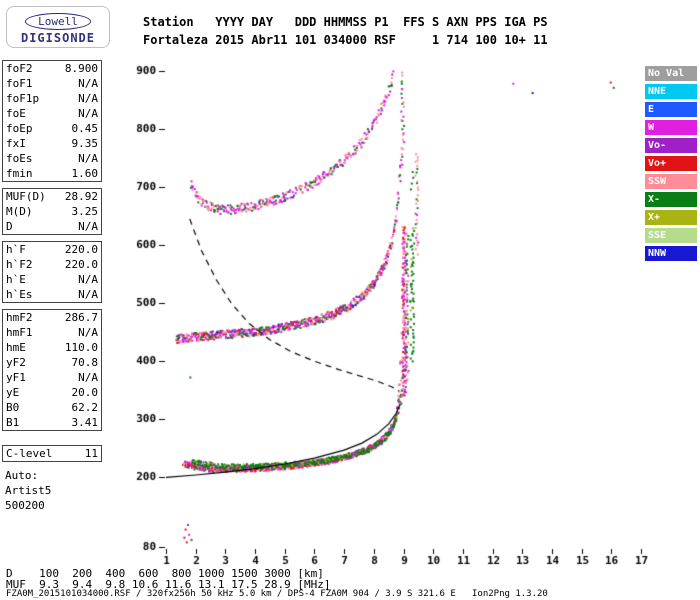  Describe the element at coordinates (19, 211) in the screenshot. I see `parameter-label: M(D)` at that location.